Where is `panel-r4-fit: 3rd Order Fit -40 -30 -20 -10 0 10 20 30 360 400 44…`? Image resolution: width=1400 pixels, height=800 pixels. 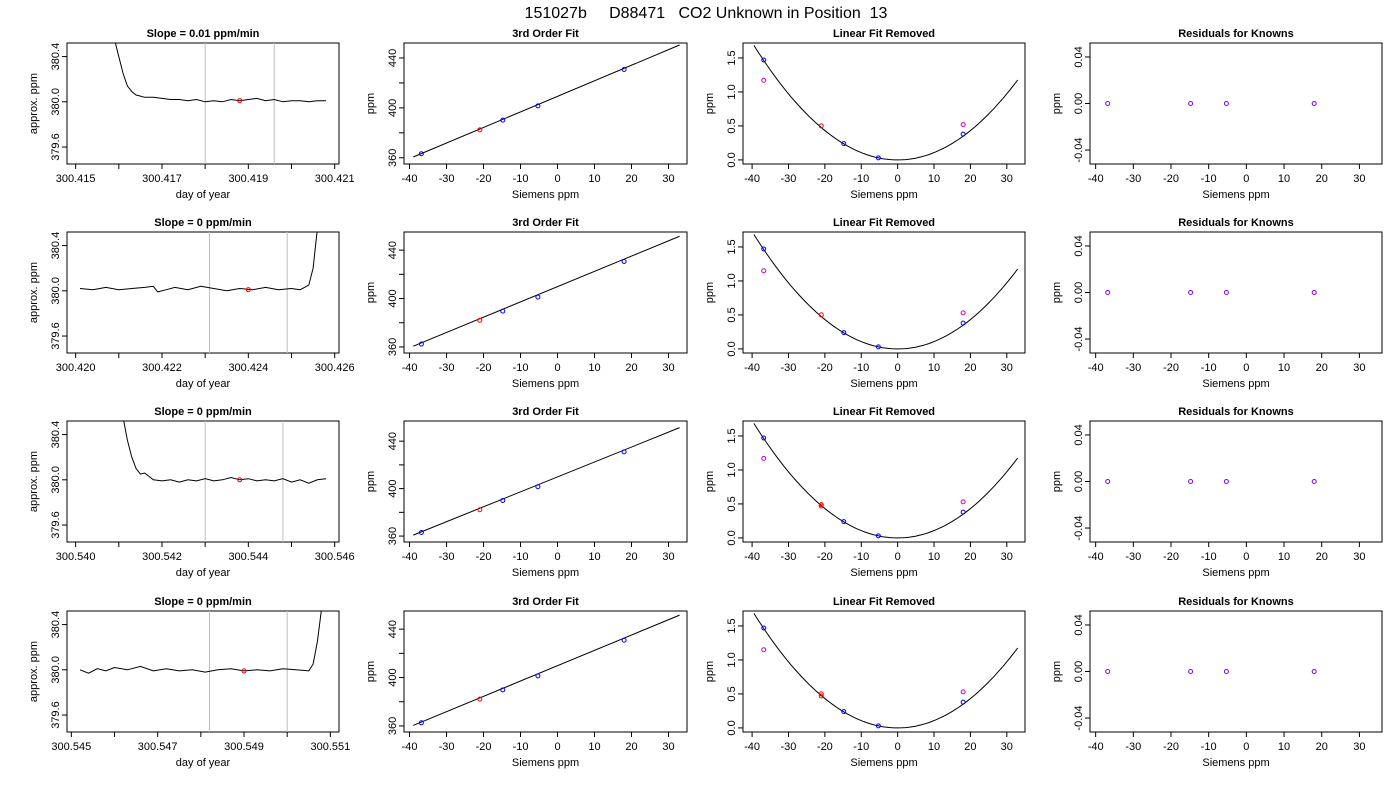 panel-r4-fit: 3rd Order Fit -40 -30 -20 -10 0 10 20 30 360 400 44… is located at coordinates (526, 682).